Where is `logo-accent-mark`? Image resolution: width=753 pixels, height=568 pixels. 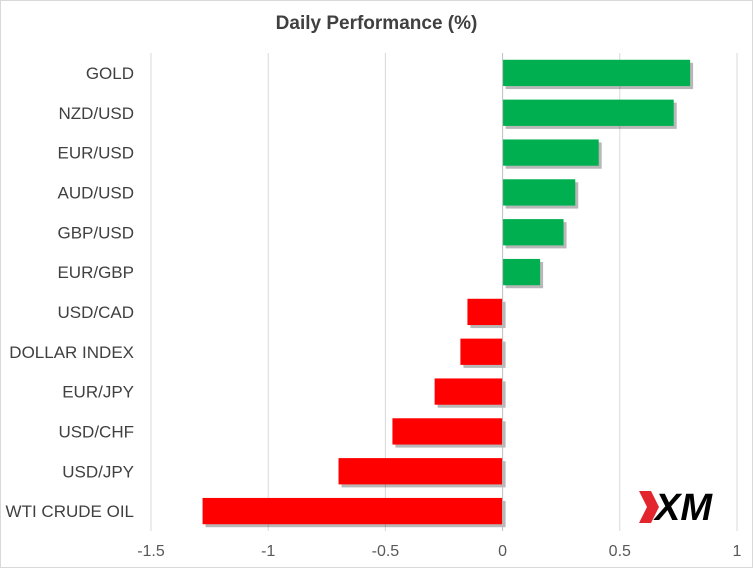 logo-accent-mark is located at coordinates (649, 507).